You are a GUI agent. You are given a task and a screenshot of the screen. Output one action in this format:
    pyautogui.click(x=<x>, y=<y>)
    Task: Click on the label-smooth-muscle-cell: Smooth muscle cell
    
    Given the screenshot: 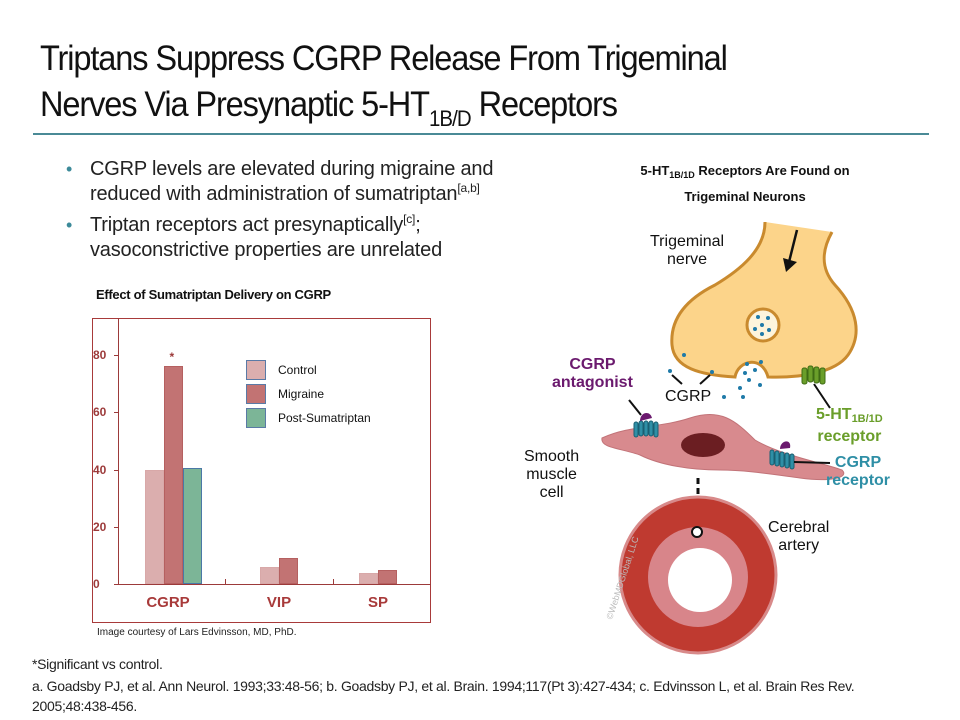 What is the action you would take?
    pyautogui.click(x=552, y=474)
    